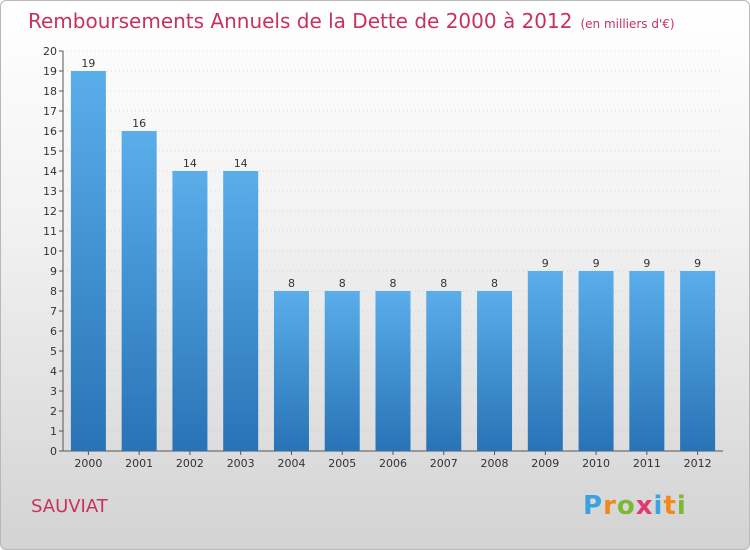 The image size is (750, 550). Describe the element at coordinates (647, 463) in the screenshot. I see `x-tick-label: 2011` at that location.